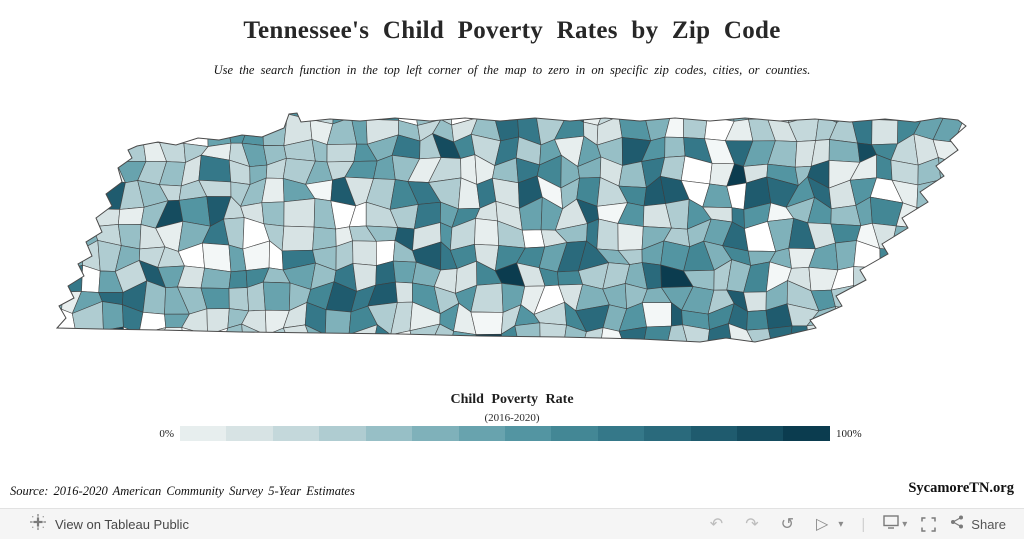 This screenshot has width=1024, height=539. Describe the element at coordinates (957, 524) in the screenshot. I see `share-icon` at that location.